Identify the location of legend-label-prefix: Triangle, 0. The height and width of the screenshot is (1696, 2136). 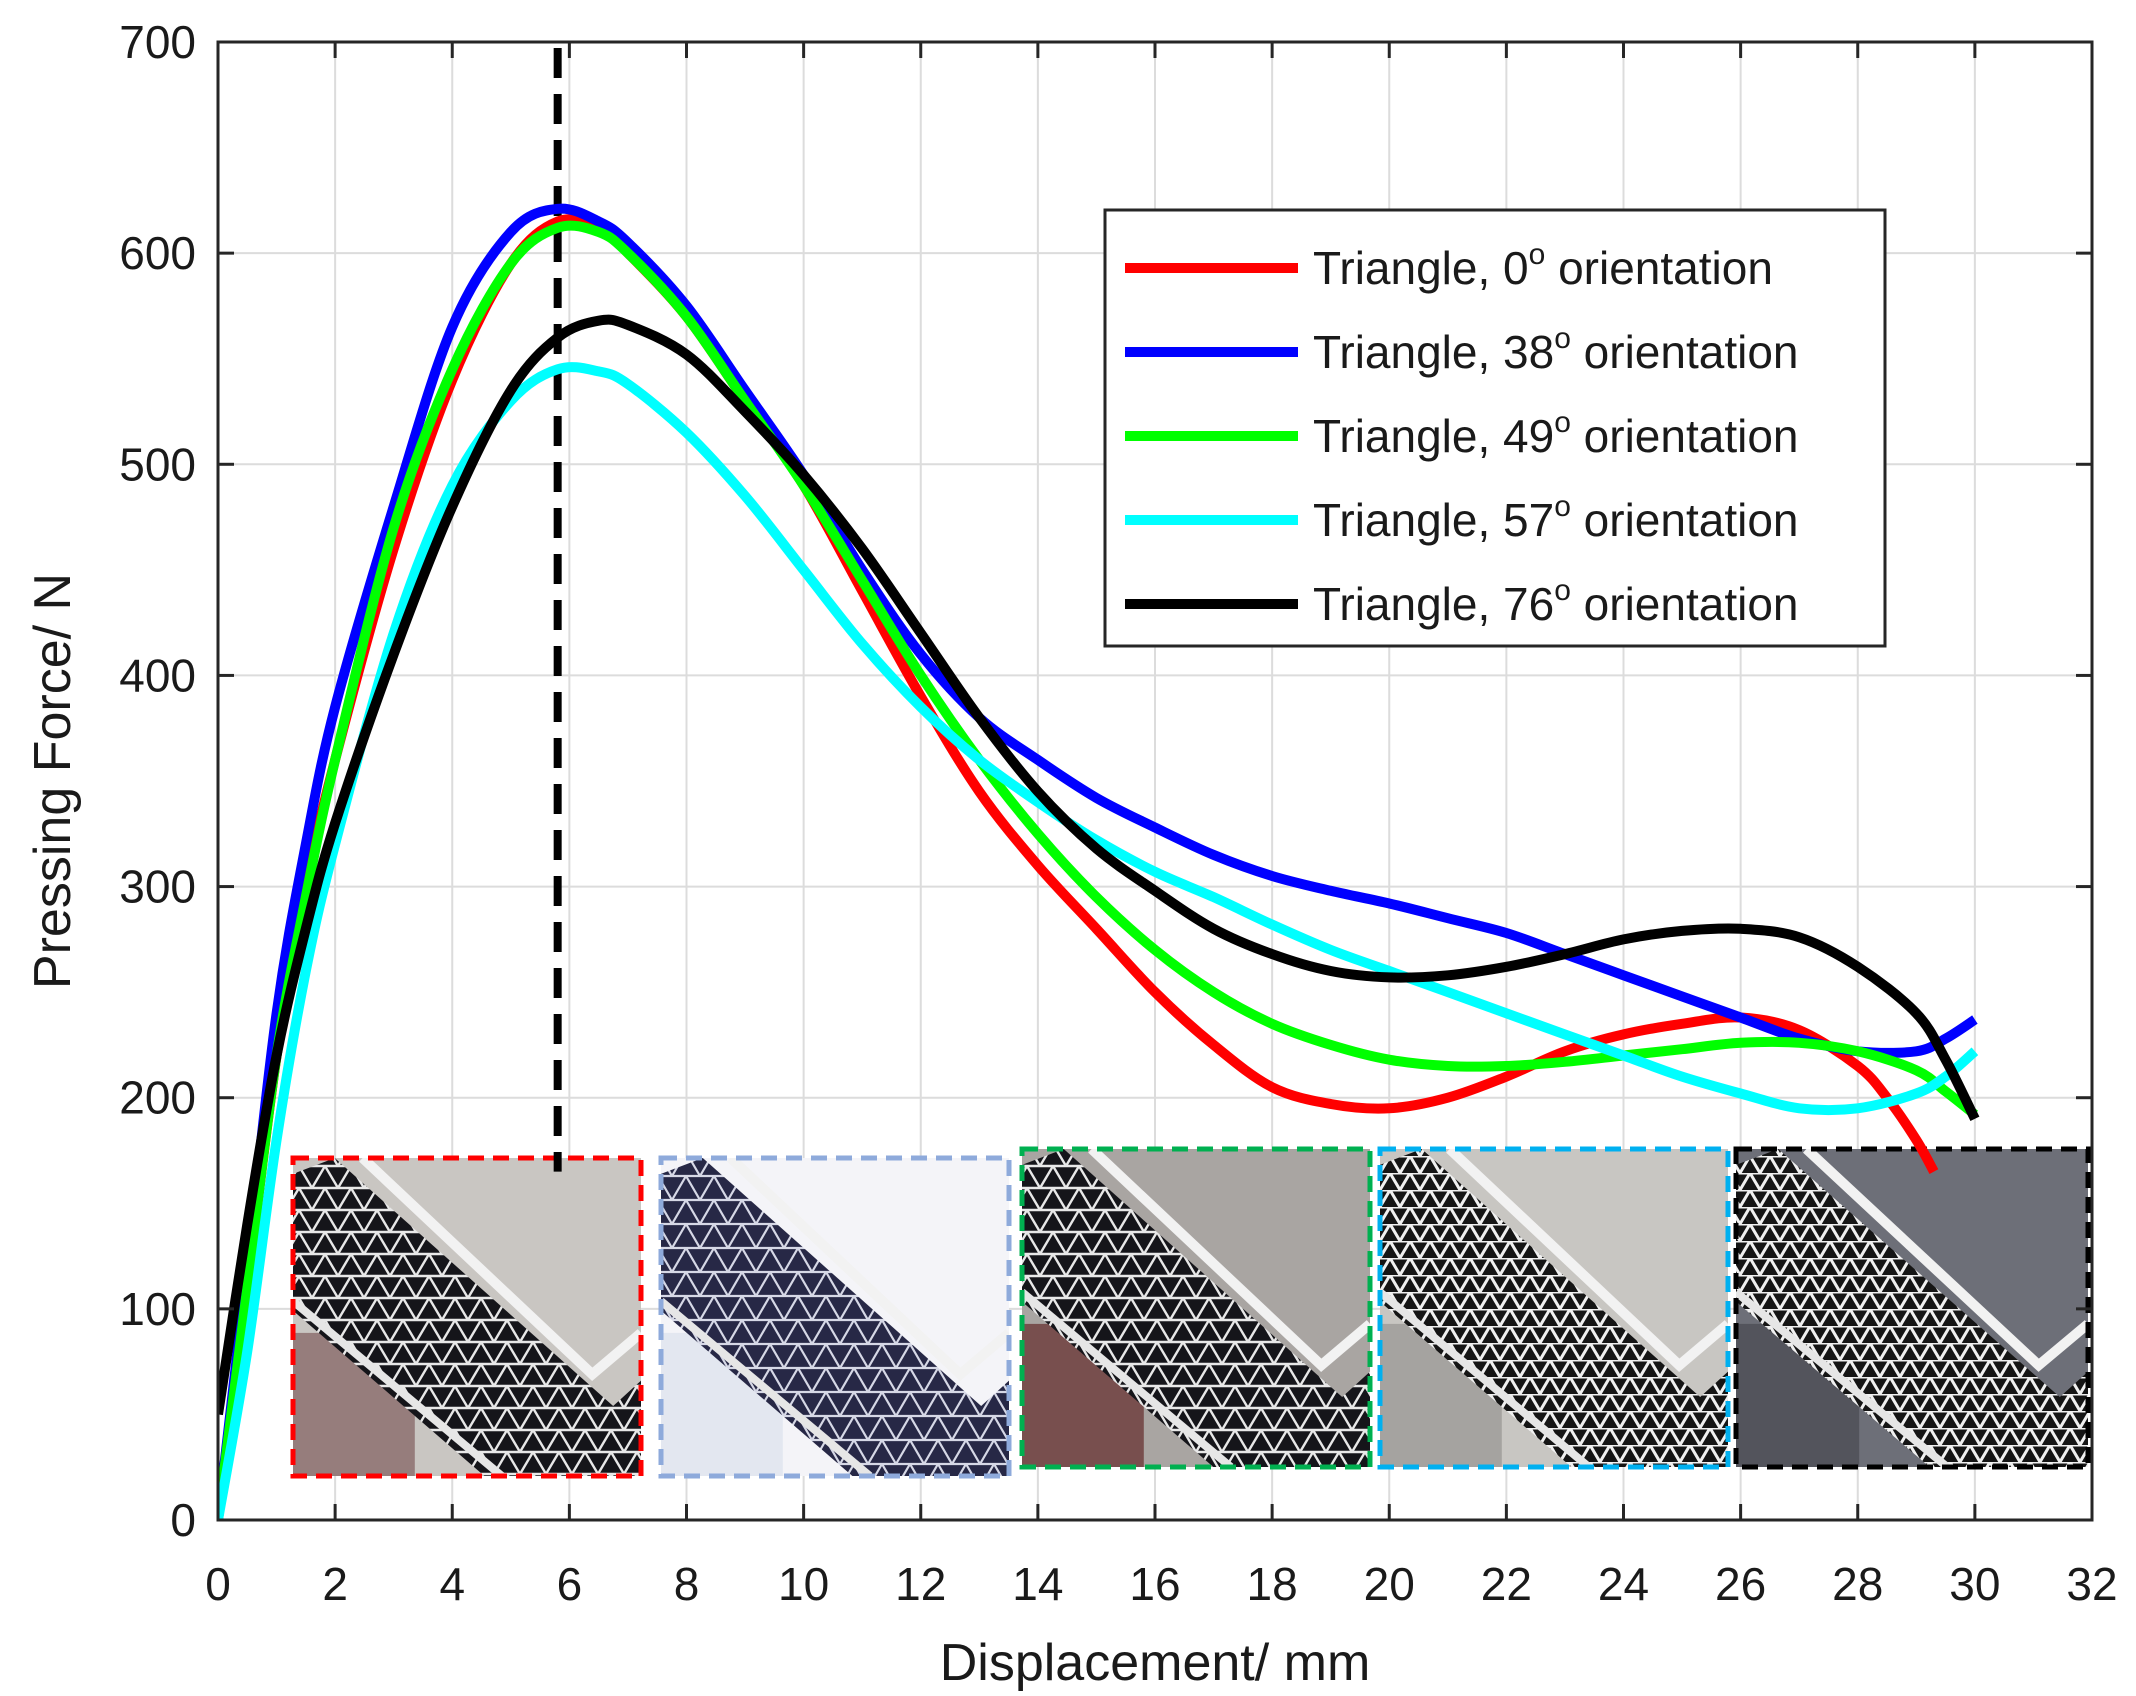
(1421, 268).